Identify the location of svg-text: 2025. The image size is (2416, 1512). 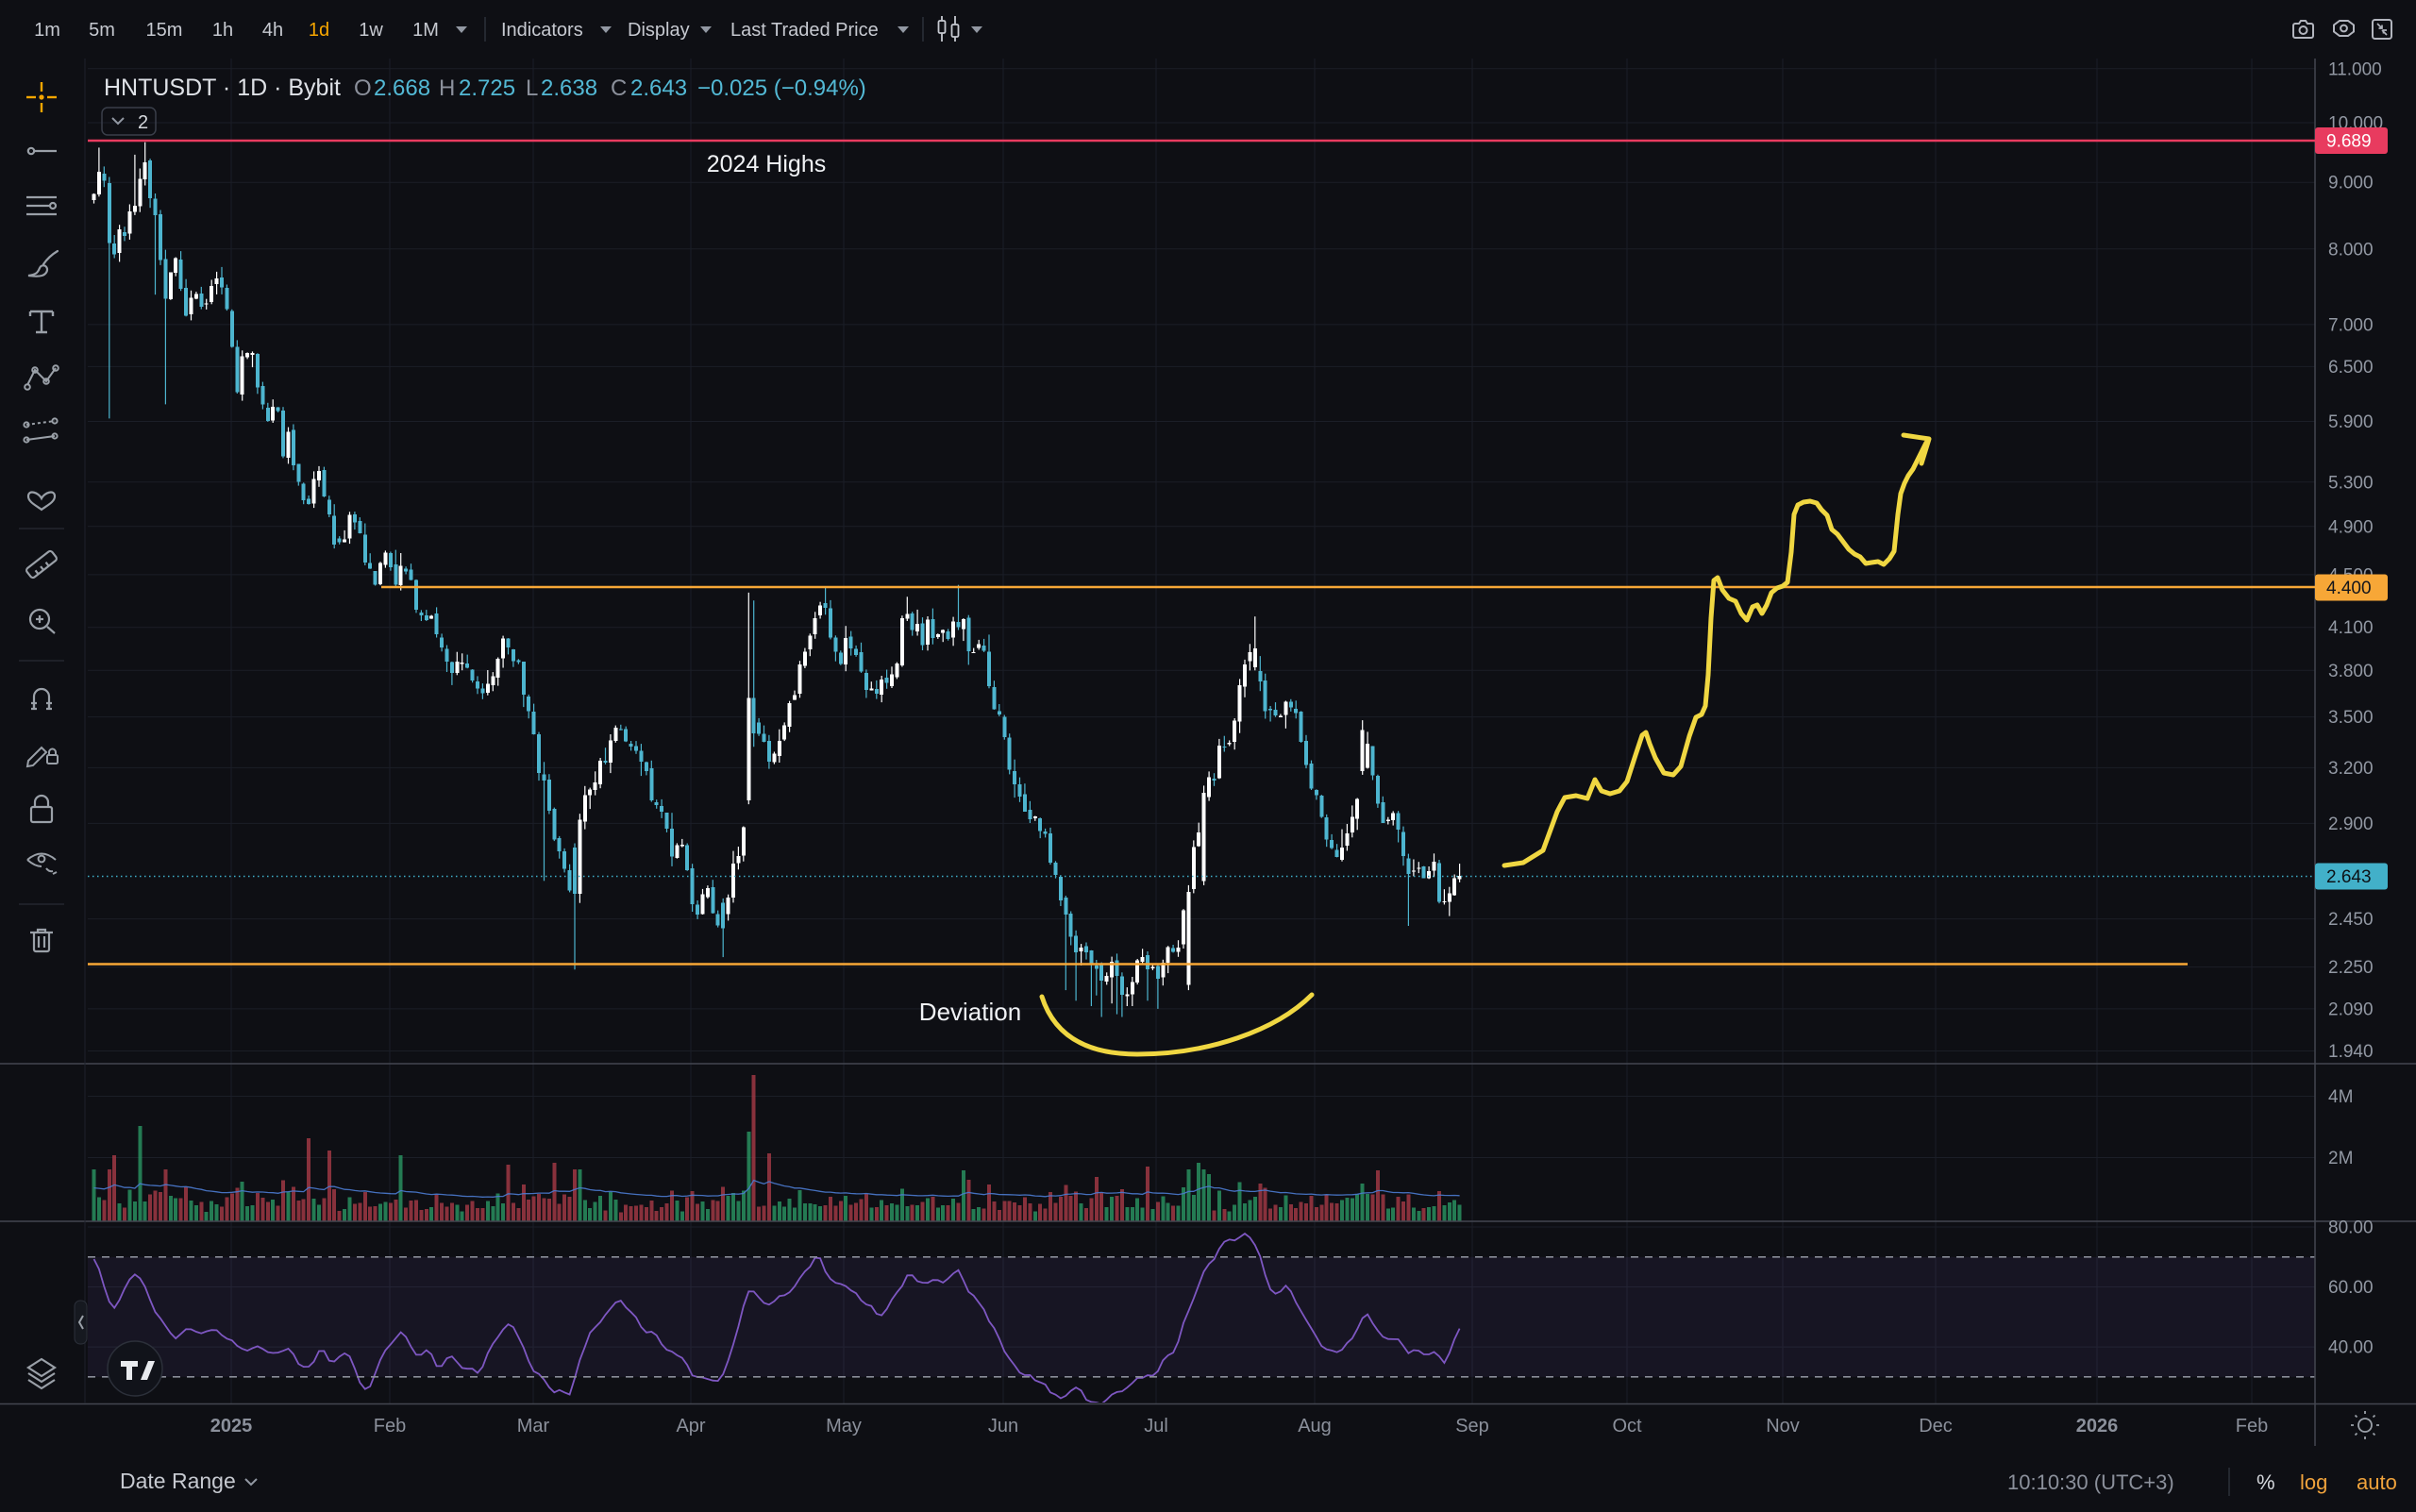
(231, 1426).